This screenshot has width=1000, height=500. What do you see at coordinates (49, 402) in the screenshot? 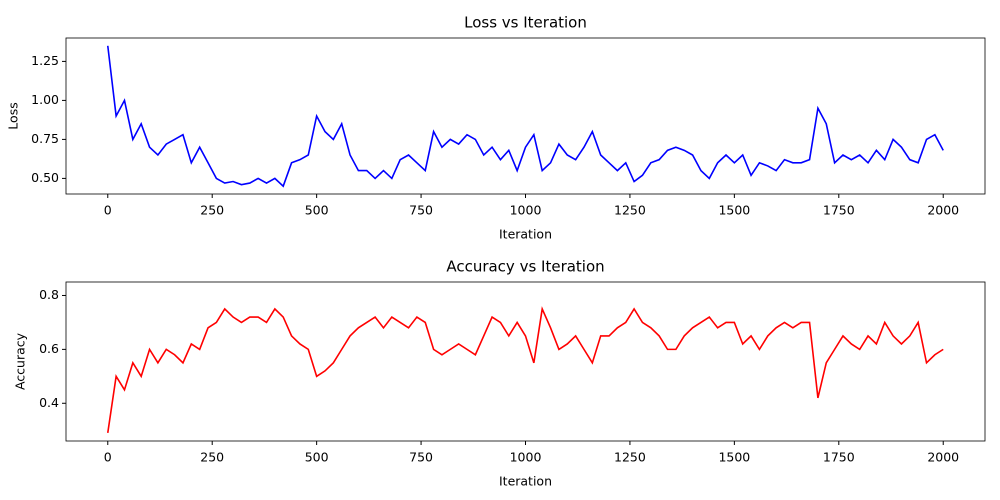
I see `y-tick-label: 0.4` at bounding box center [49, 402].